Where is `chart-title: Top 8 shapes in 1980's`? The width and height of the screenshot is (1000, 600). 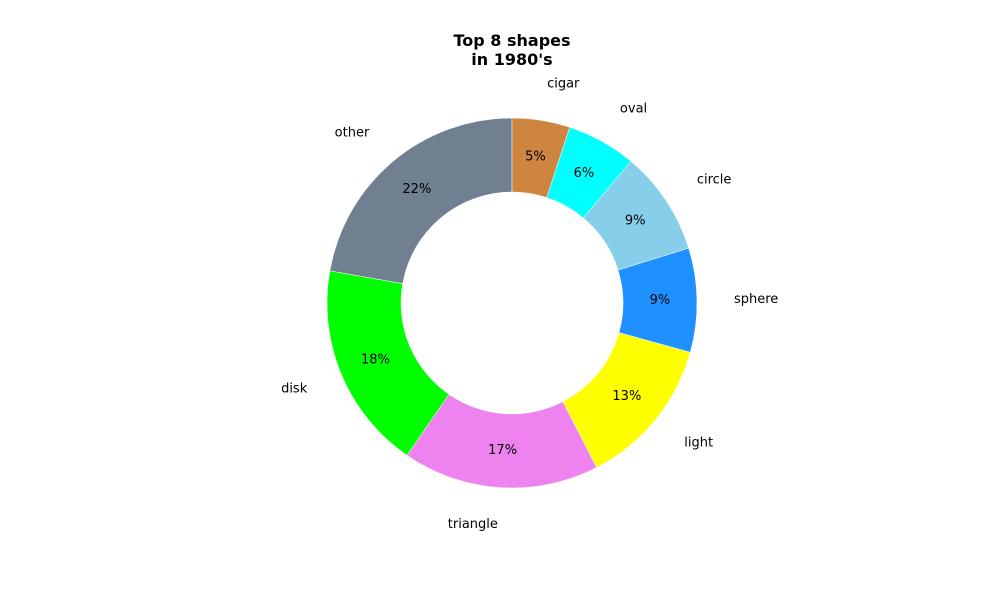
chart-title: Top 8 shapes in 1980's is located at coordinates (511, 50).